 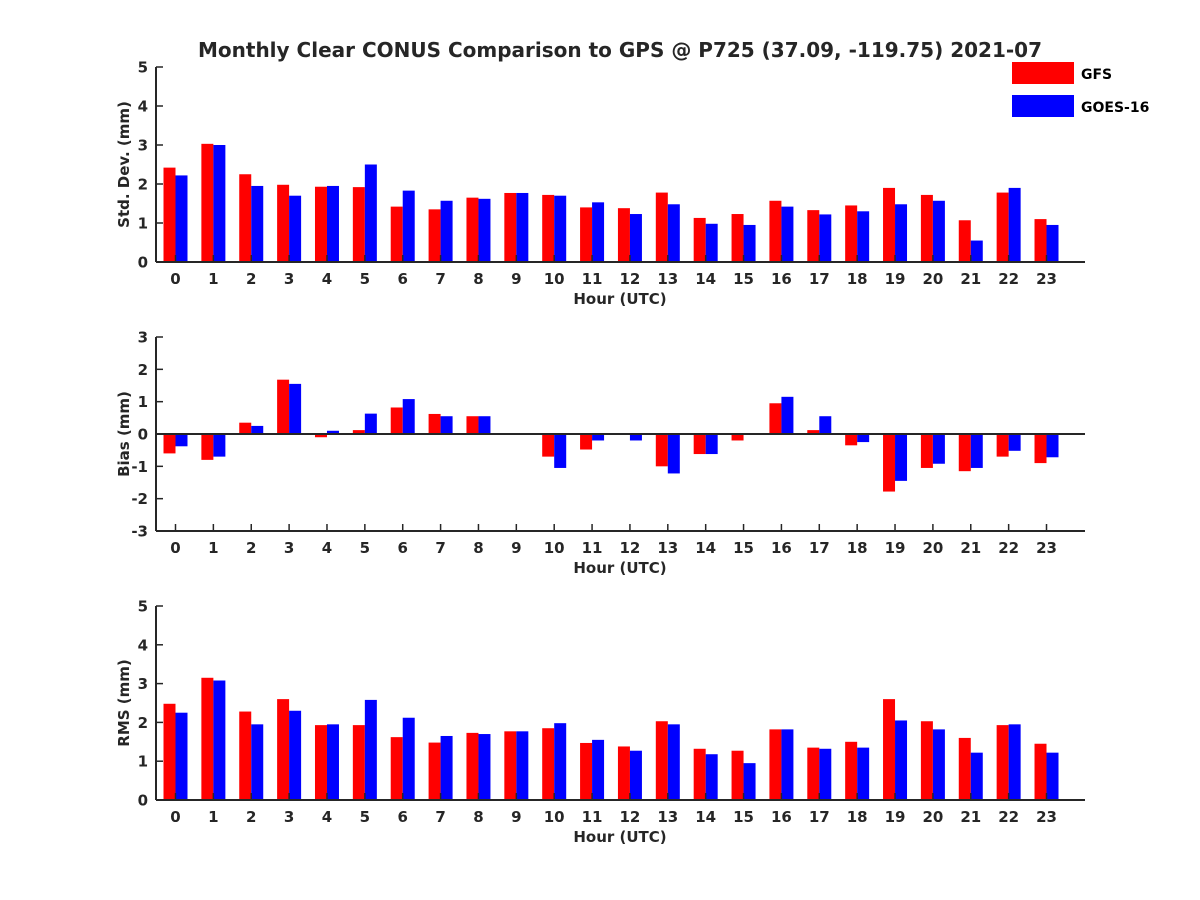 What do you see at coordinates (124, 702) in the screenshot?
I see `y-axis-label: RMS (mm)` at bounding box center [124, 702].